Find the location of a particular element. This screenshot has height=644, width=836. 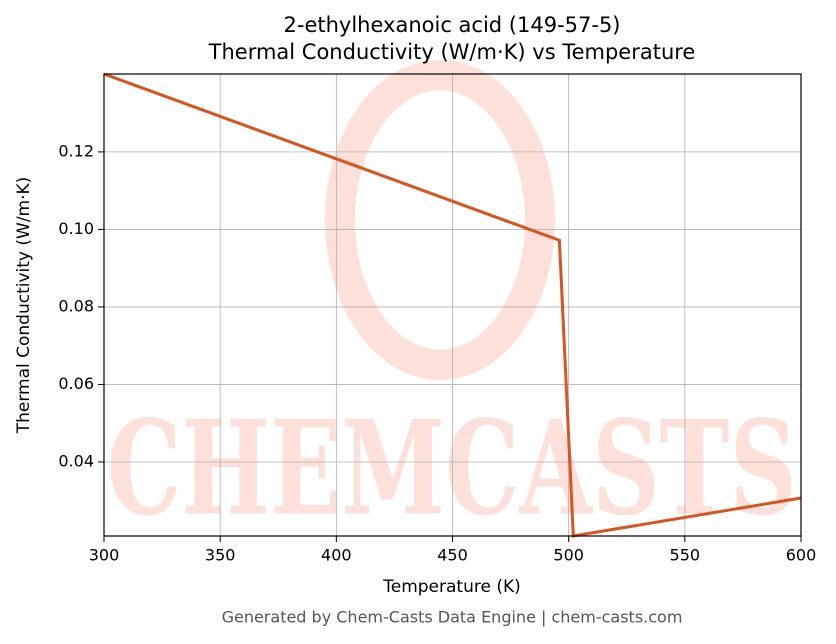

x-tick-label: 500 is located at coordinates (568, 555).